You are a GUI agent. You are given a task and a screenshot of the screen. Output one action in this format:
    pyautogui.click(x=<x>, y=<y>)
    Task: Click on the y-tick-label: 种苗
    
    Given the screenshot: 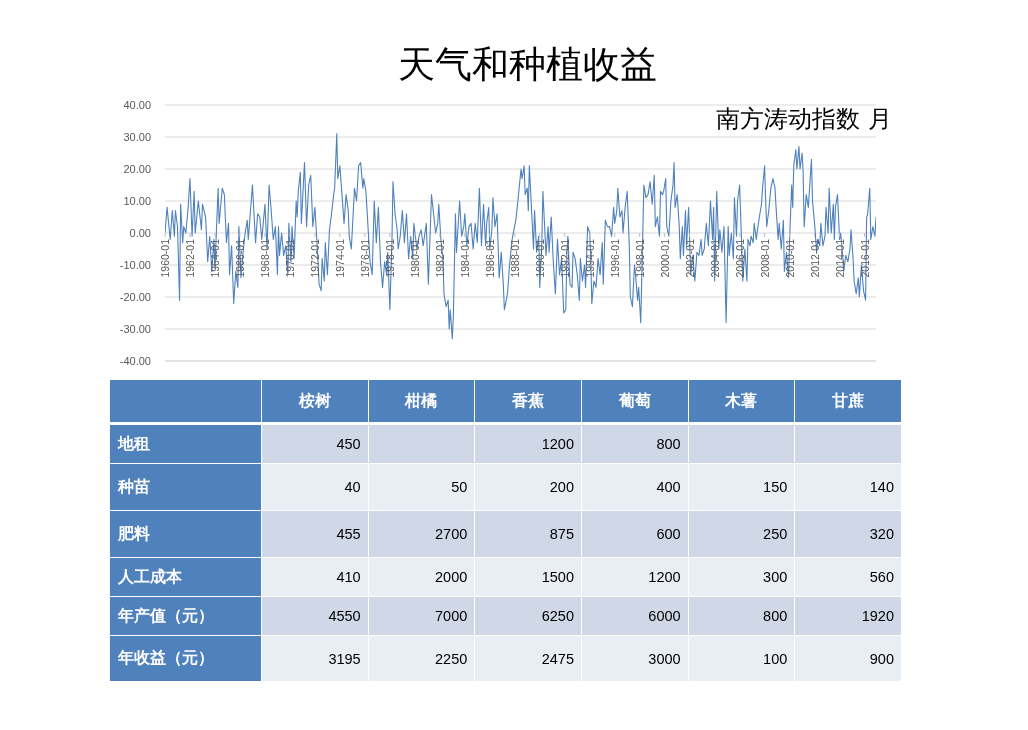 What is the action you would take?
    pyautogui.click(x=185, y=487)
    